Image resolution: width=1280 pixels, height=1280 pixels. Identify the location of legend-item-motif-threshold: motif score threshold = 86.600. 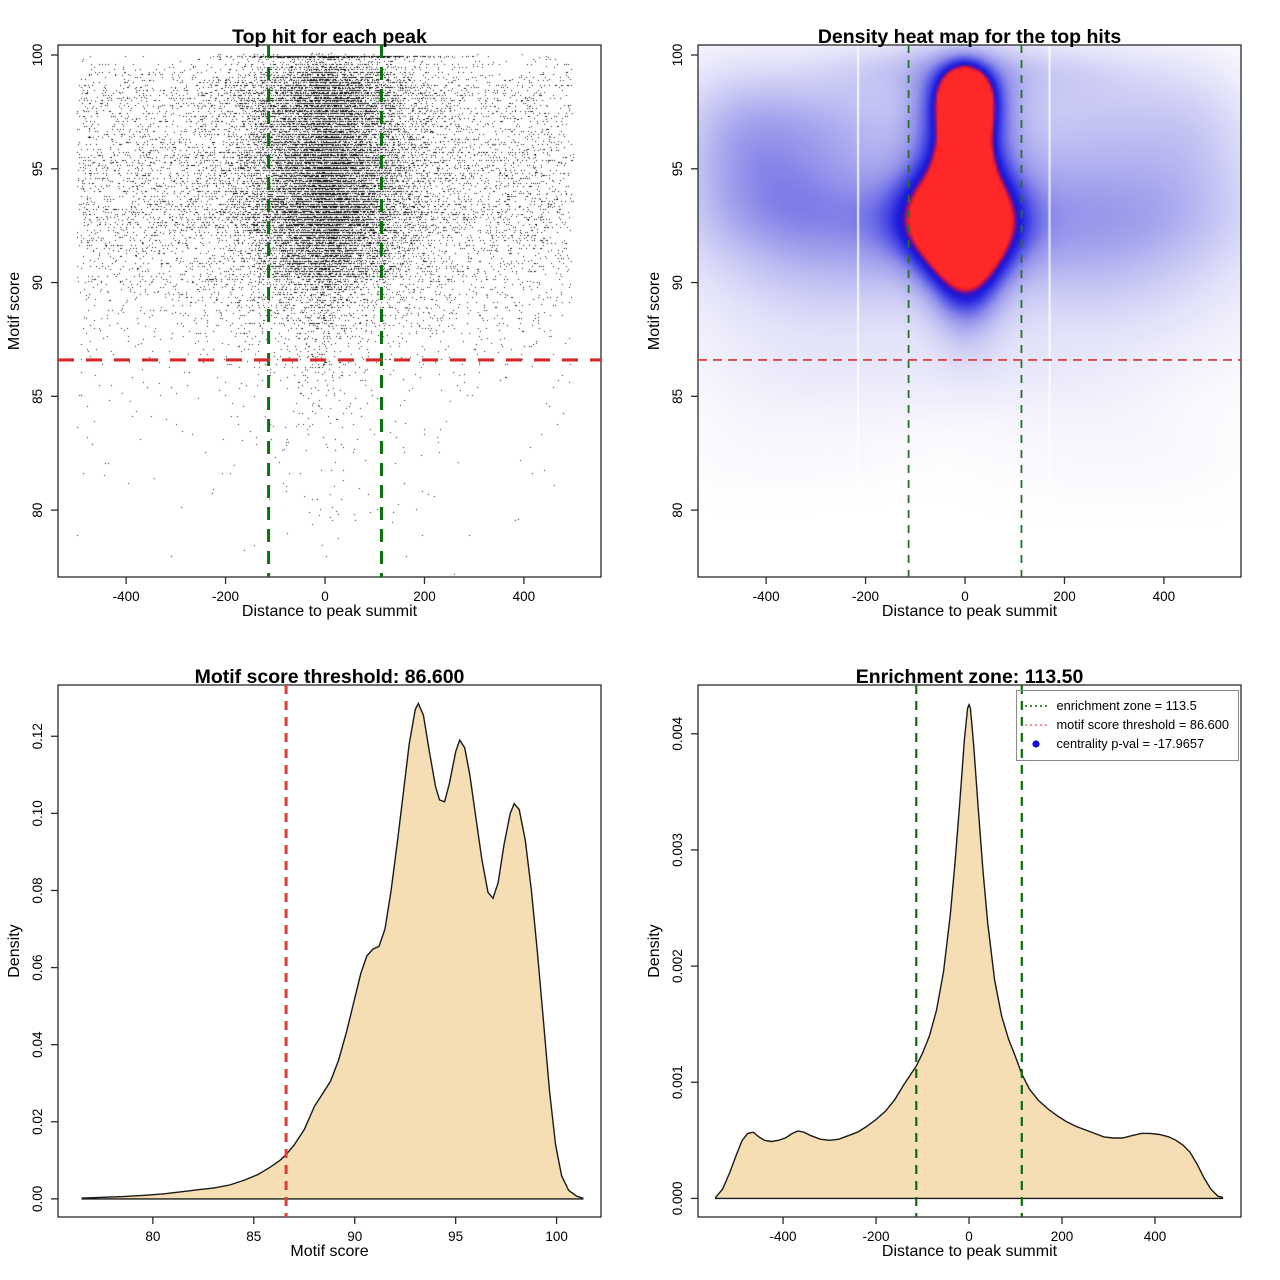
(1126, 724).